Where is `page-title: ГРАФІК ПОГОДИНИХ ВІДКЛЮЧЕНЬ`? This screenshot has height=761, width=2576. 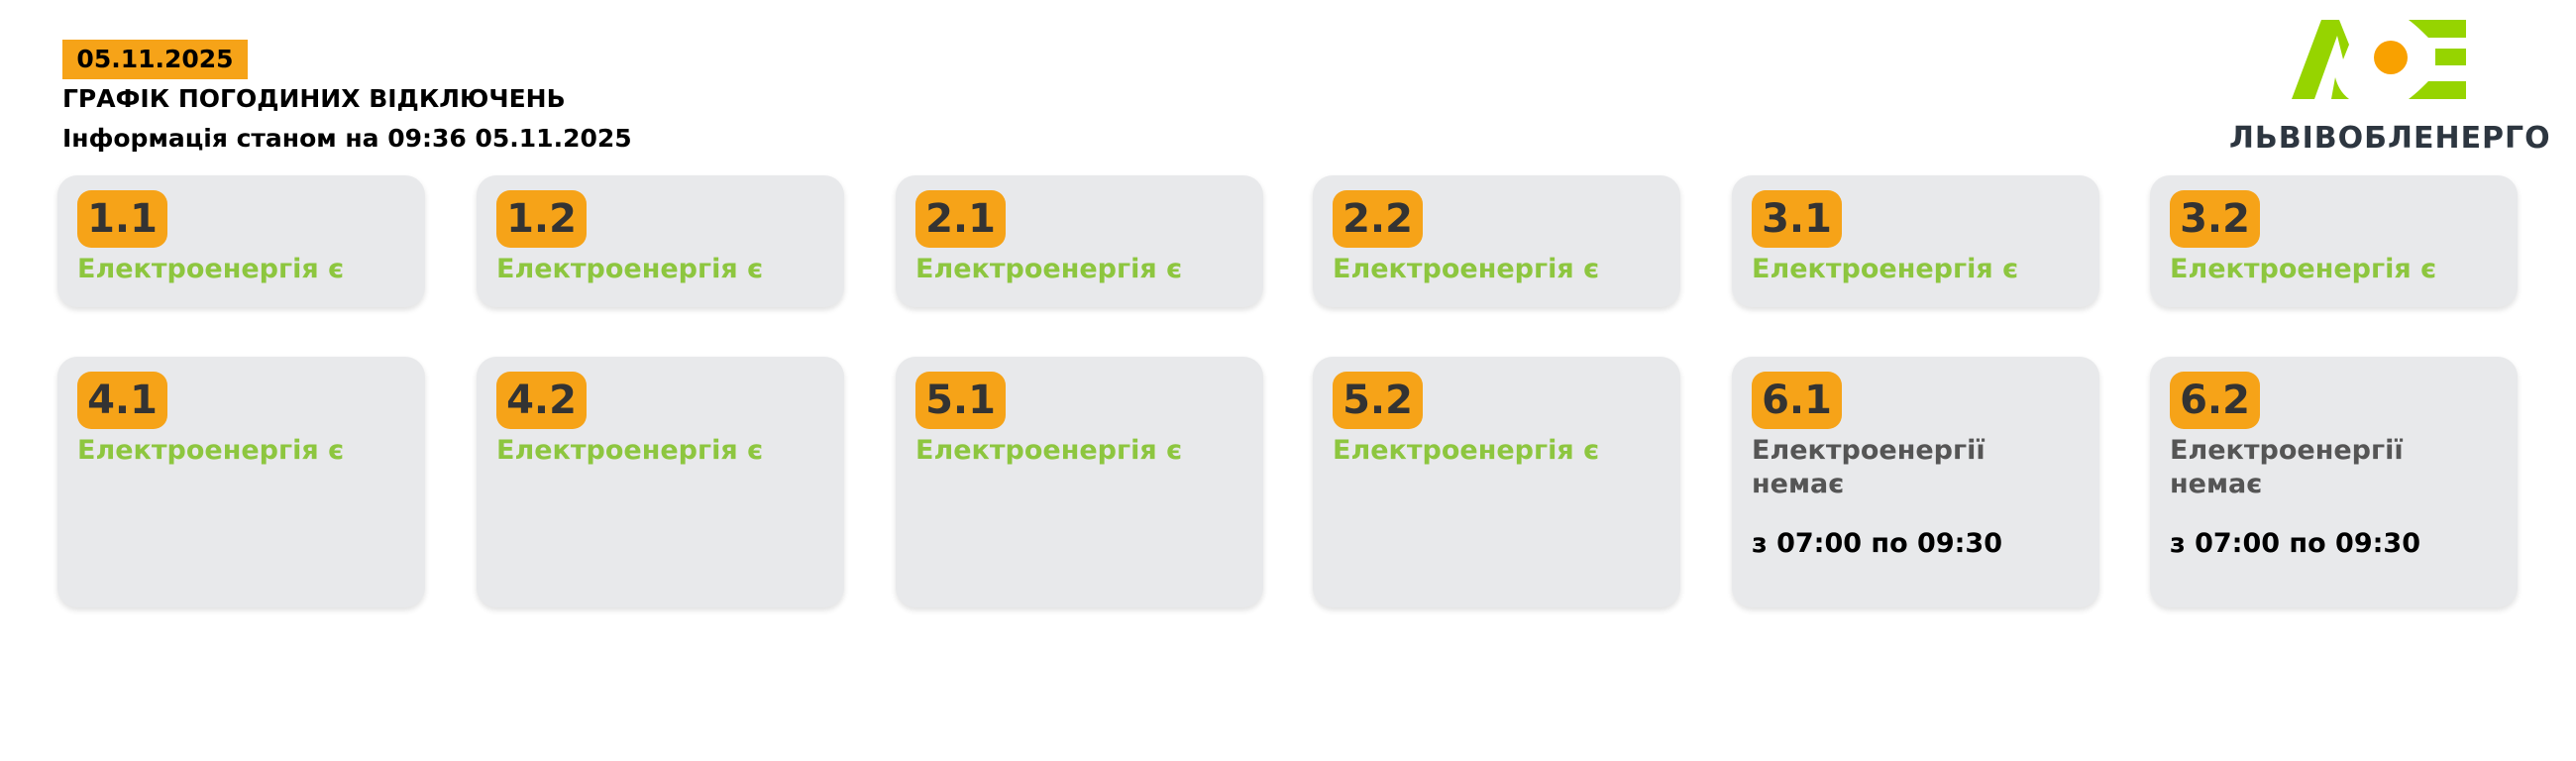
page-title: ГРАФІК ПОГОДИНИХ ВІДКЛЮЧЕНЬ is located at coordinates (314, 98).